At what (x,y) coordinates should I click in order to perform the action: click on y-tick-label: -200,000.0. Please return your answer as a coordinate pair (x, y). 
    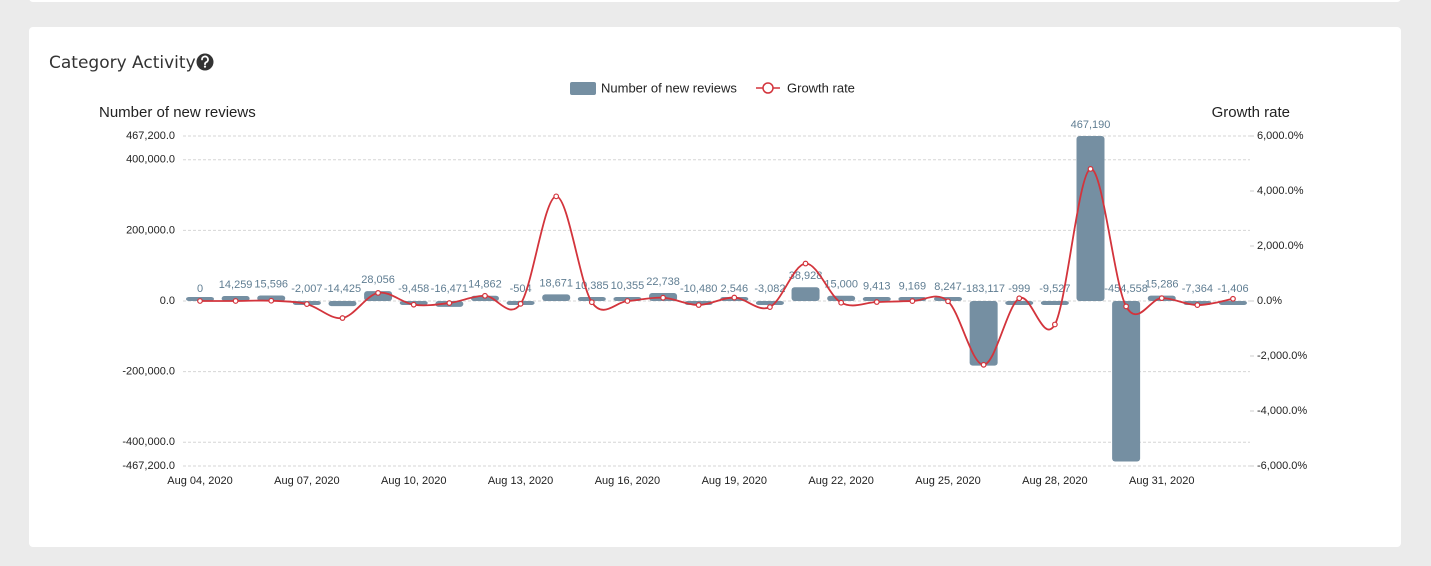
    Looking at the image, I should click on (148, 372).